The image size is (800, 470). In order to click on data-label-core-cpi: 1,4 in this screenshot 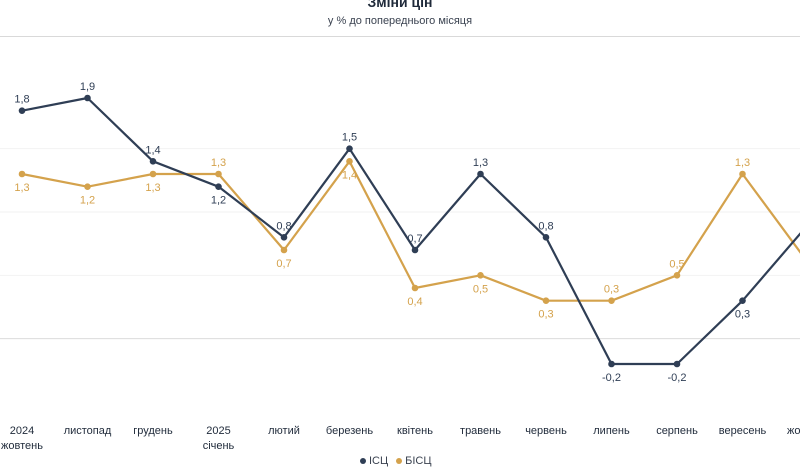, I will do `click(349, 175)`.